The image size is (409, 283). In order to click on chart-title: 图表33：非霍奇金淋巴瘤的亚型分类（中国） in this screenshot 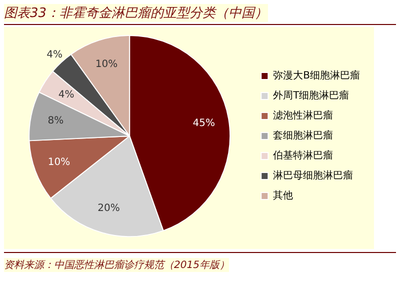, I will do `click(136, 13)`.